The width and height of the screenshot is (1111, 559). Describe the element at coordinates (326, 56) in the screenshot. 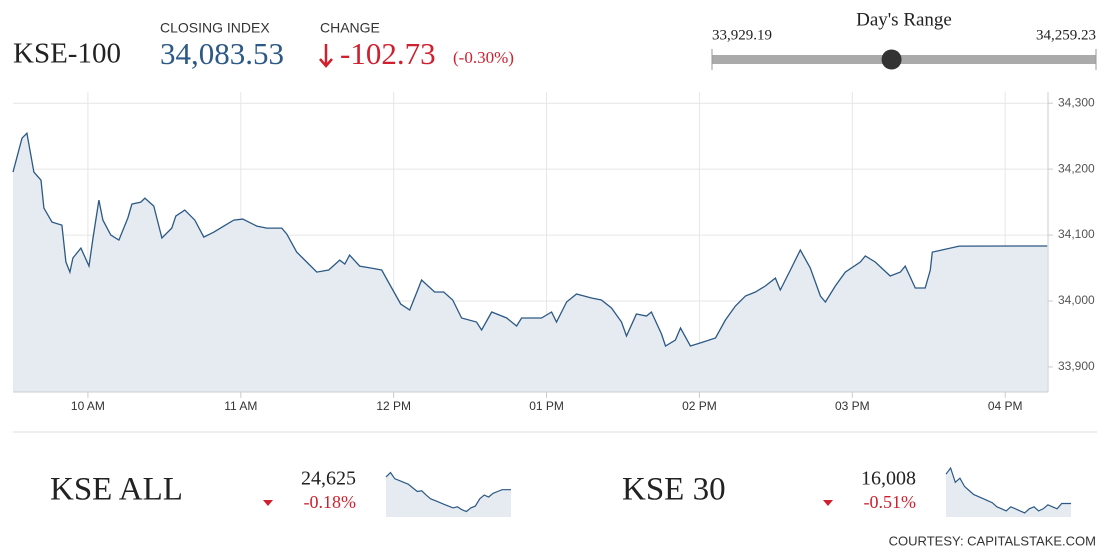

I see `down-arrow` at that location.